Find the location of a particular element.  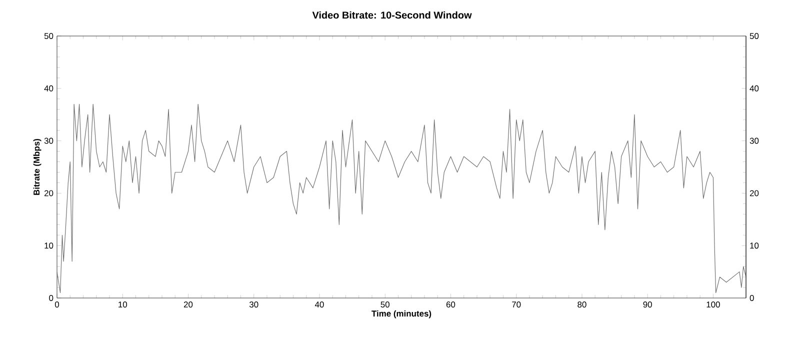

y2-tick-label: 10 is located at coordinates (754, 245).